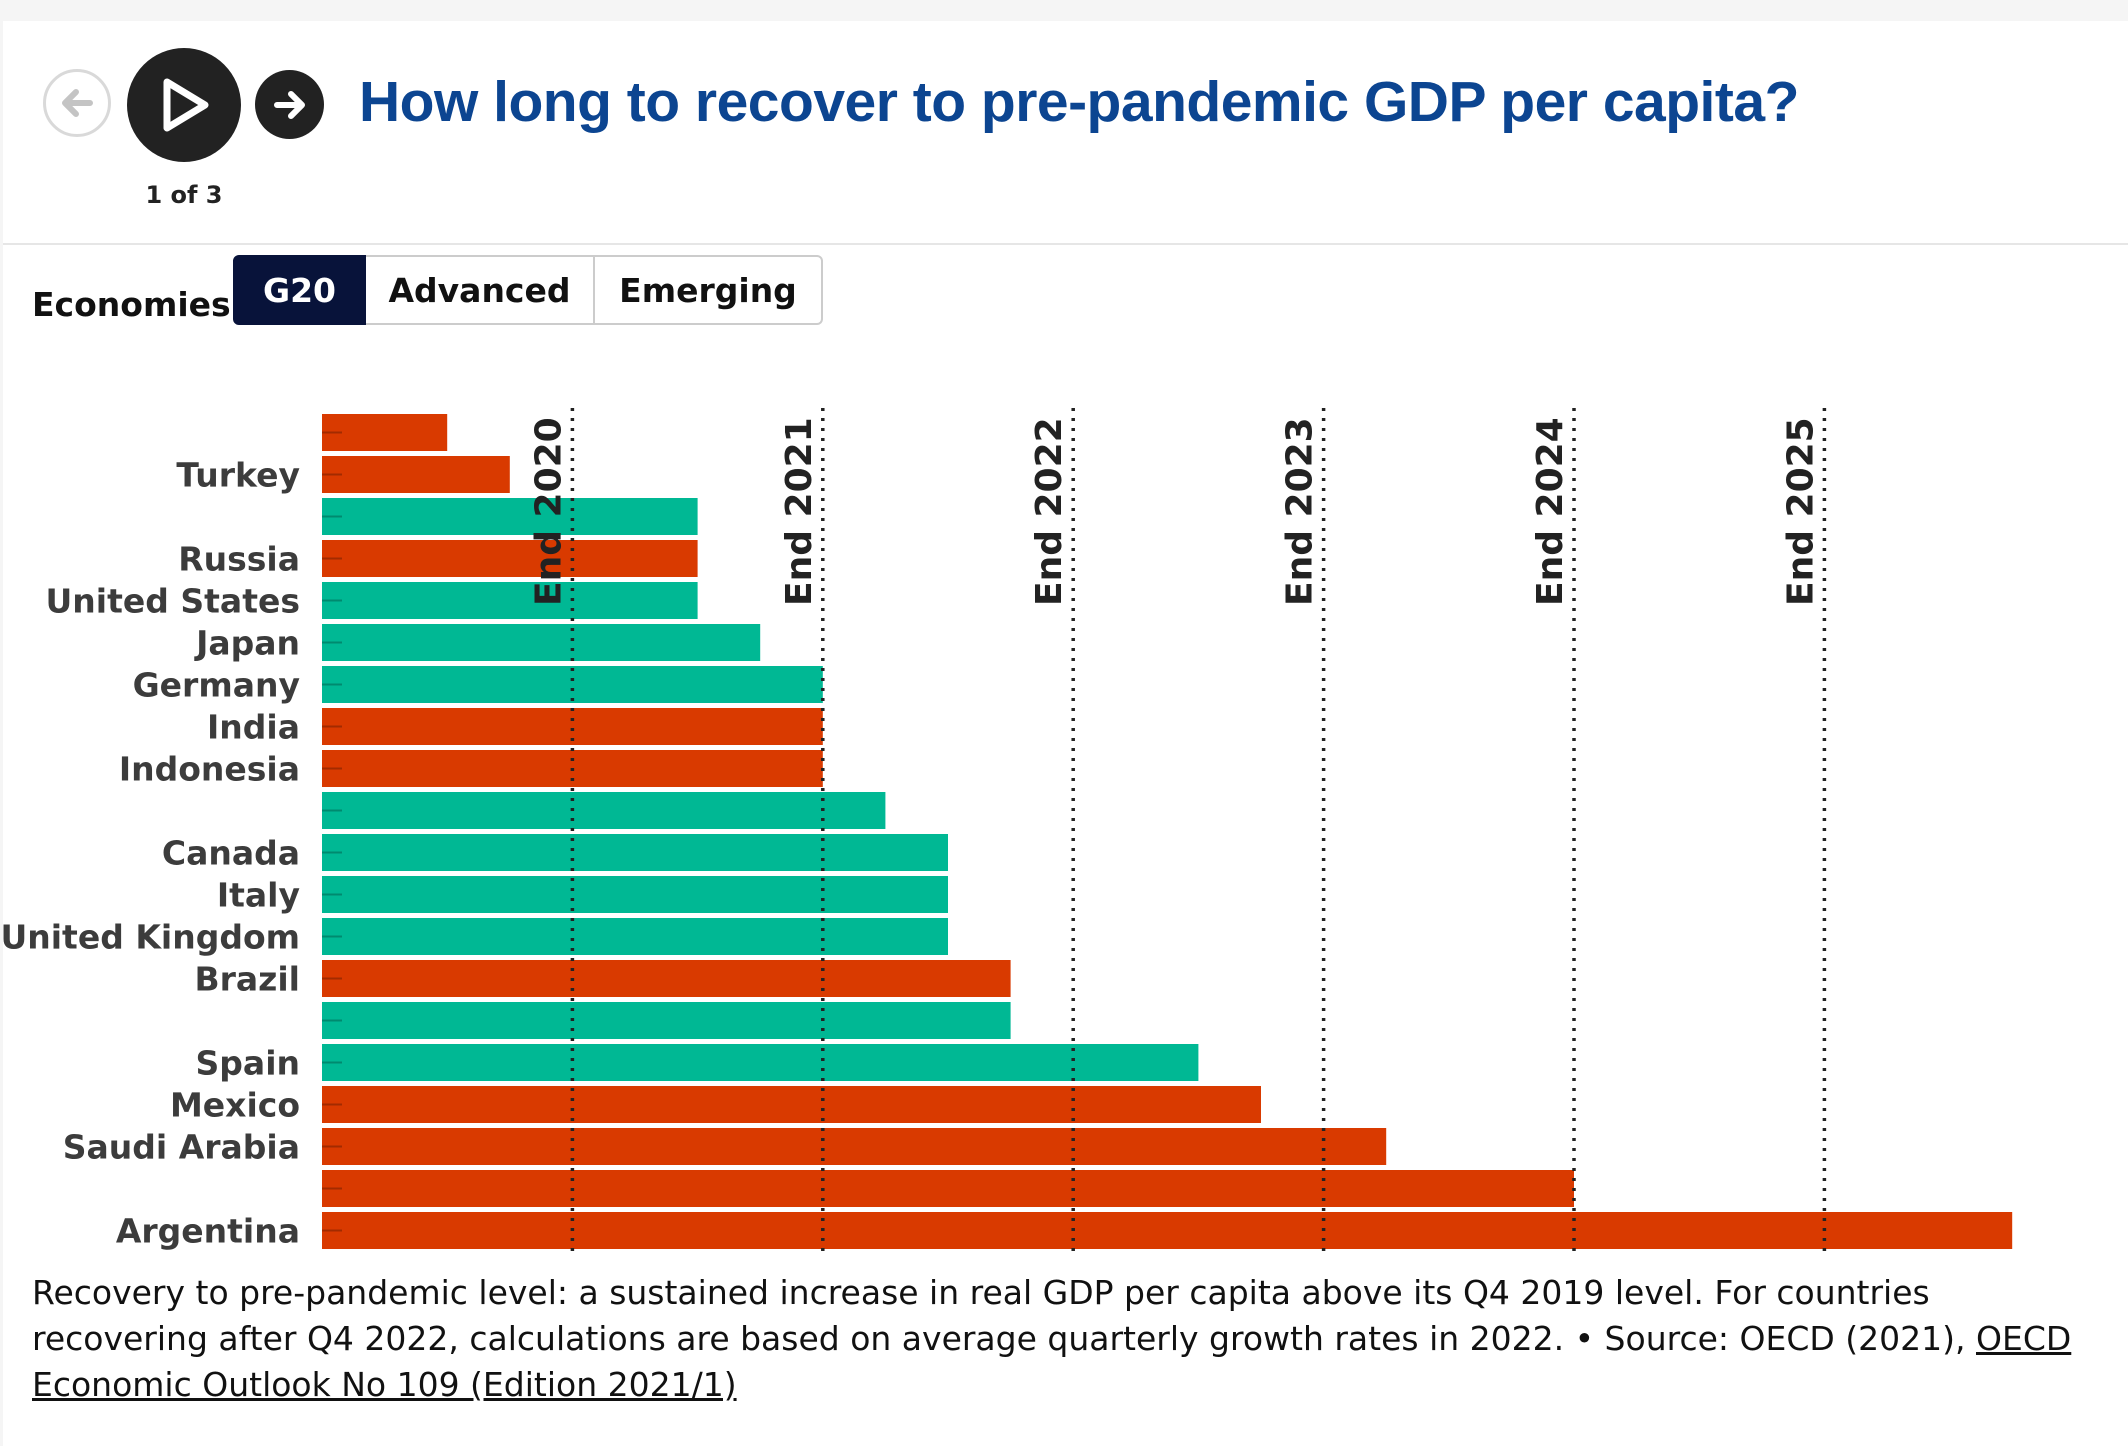 The height and width of the screenshot is (1446, 2128). I want to click on play-icon, so click(186, 105).